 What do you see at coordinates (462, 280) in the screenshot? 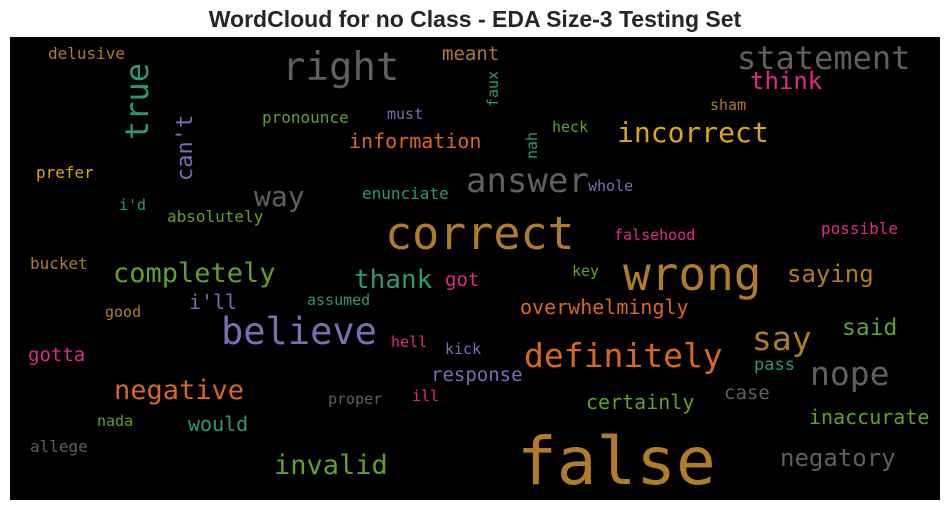
I see `word-got: got` at bounding box center [462, 280].